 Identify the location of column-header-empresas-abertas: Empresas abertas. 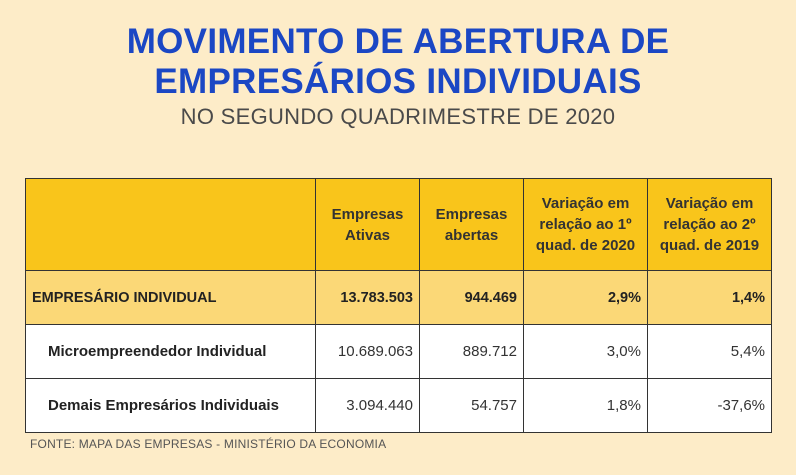
(471, 224).